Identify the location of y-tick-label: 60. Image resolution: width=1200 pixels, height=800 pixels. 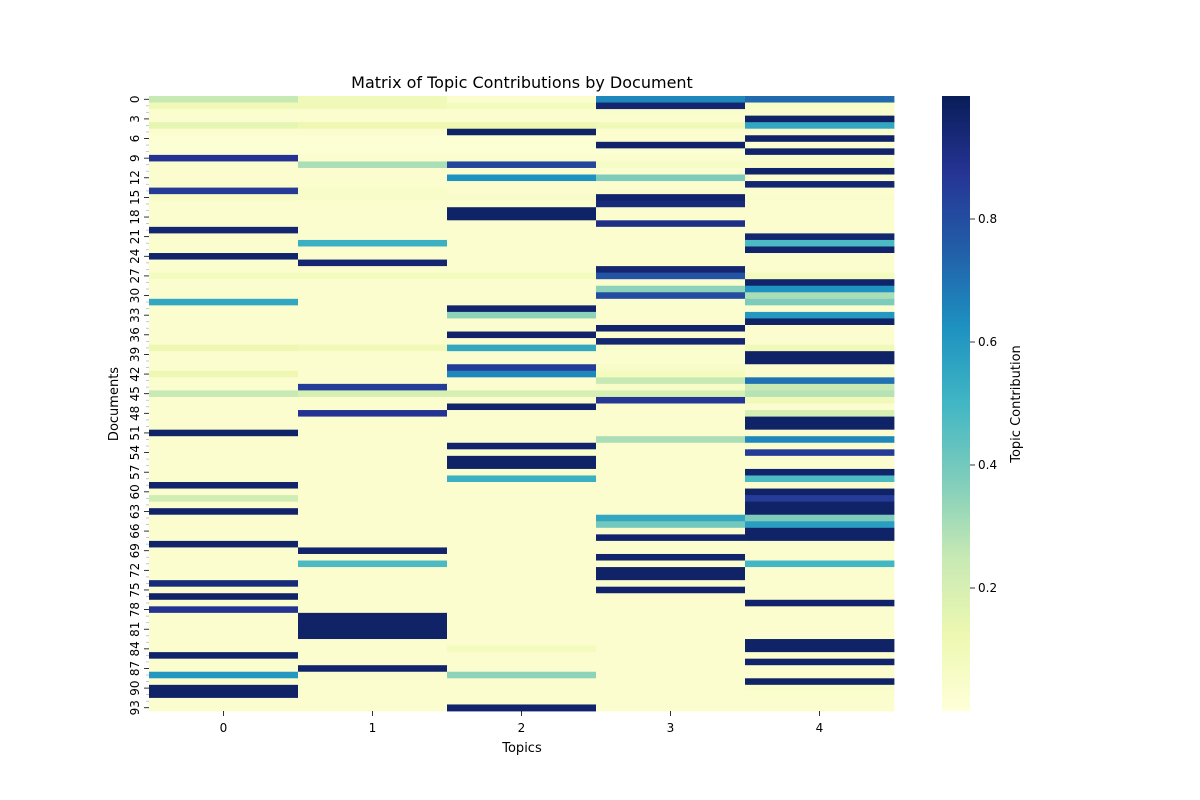
(135, 491).